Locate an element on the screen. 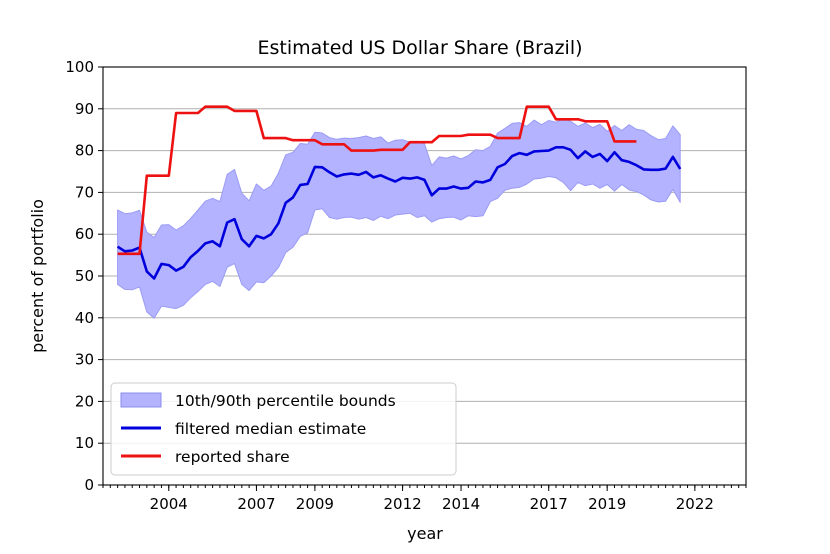 This screenshot has height=554, width=830. legend-swatch-band is located at coordinates (141, 400).